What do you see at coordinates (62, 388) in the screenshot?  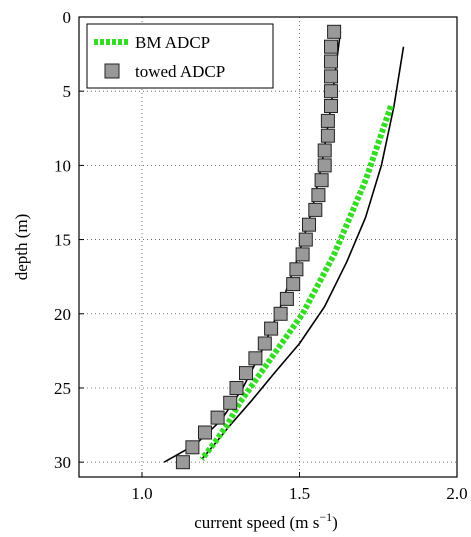 I see `y-tick-label: 25` at bounding box center [62, 388].